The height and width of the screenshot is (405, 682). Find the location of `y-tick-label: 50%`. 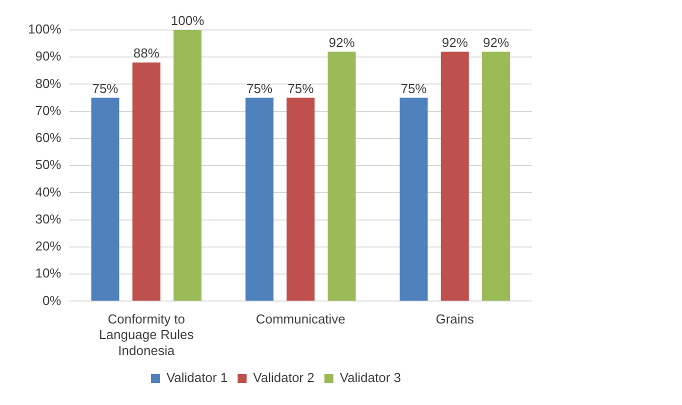

y-tick-label: 50% is located at coordinates (48, 164).